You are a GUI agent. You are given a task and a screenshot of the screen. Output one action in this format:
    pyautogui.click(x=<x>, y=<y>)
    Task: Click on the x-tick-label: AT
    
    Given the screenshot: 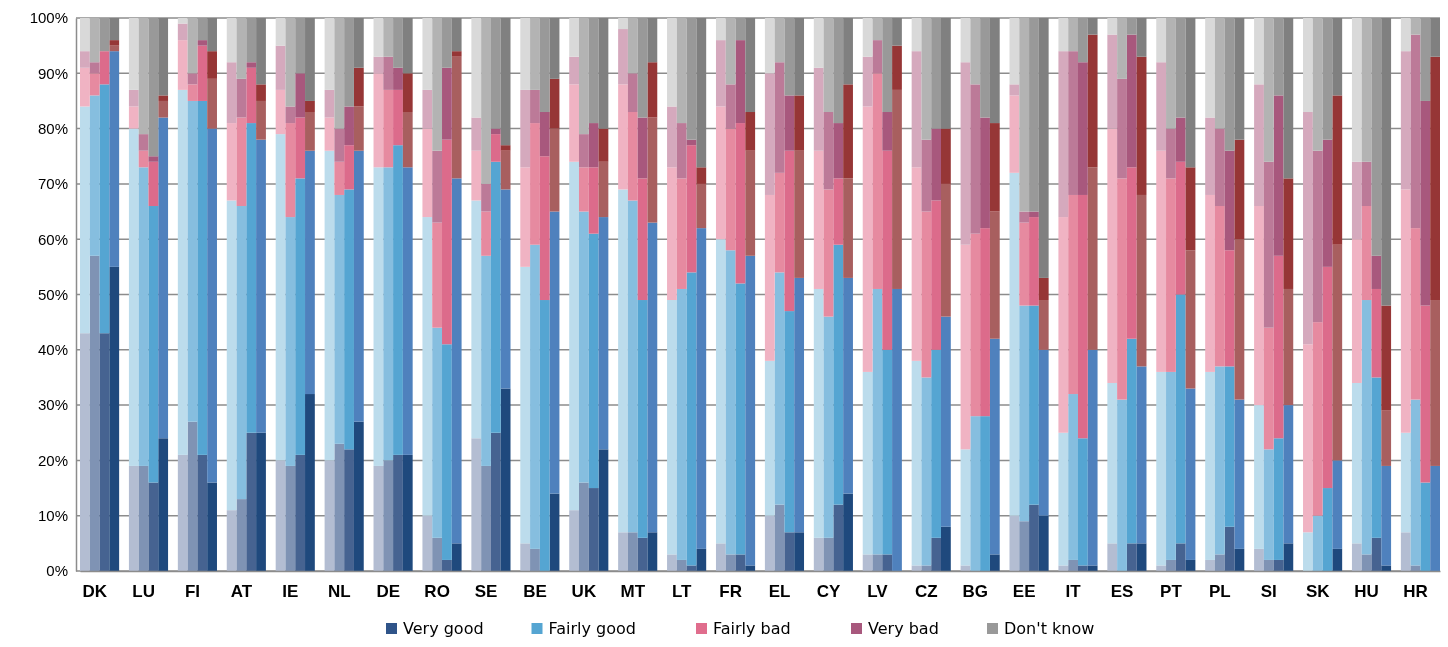 What is the action you would take?
    pyautogui.click(x=241, y=592)
    